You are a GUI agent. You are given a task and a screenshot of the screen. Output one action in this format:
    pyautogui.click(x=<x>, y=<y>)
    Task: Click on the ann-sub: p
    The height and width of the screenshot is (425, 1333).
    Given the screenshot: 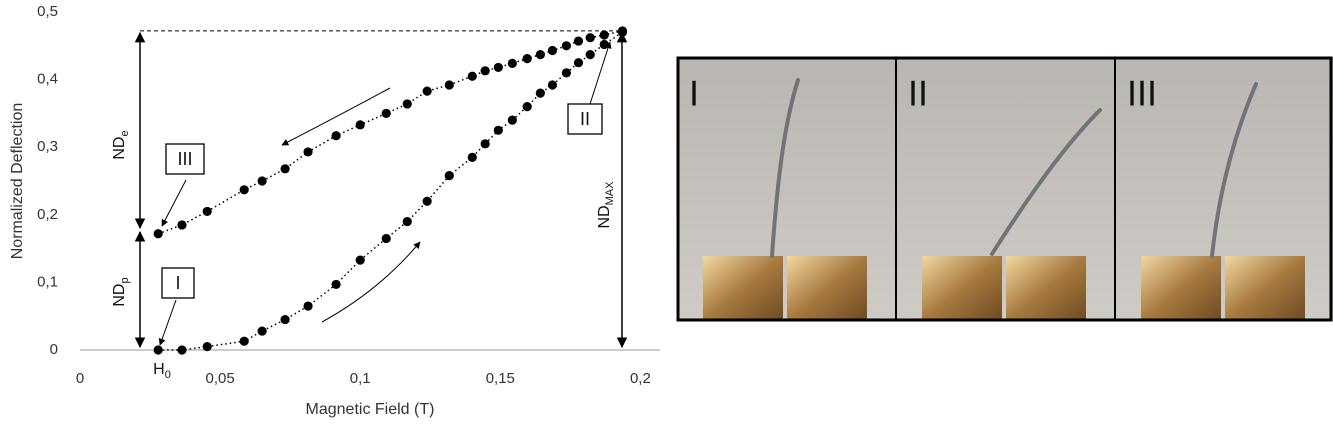 What is the action you would take?
    pyautogui.click(x=125, y=280)
    